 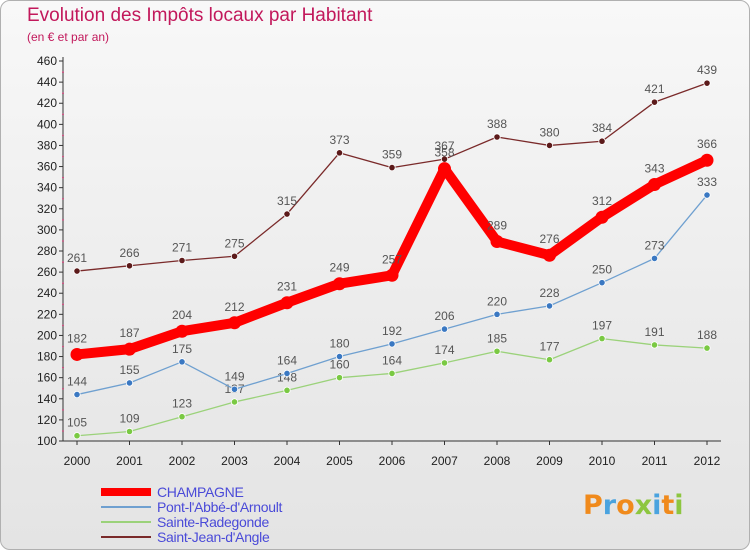 What do you see at coordinates (182, 315) in the screenshot?
I see `data-label: 204` at bounding box center [182, 315].